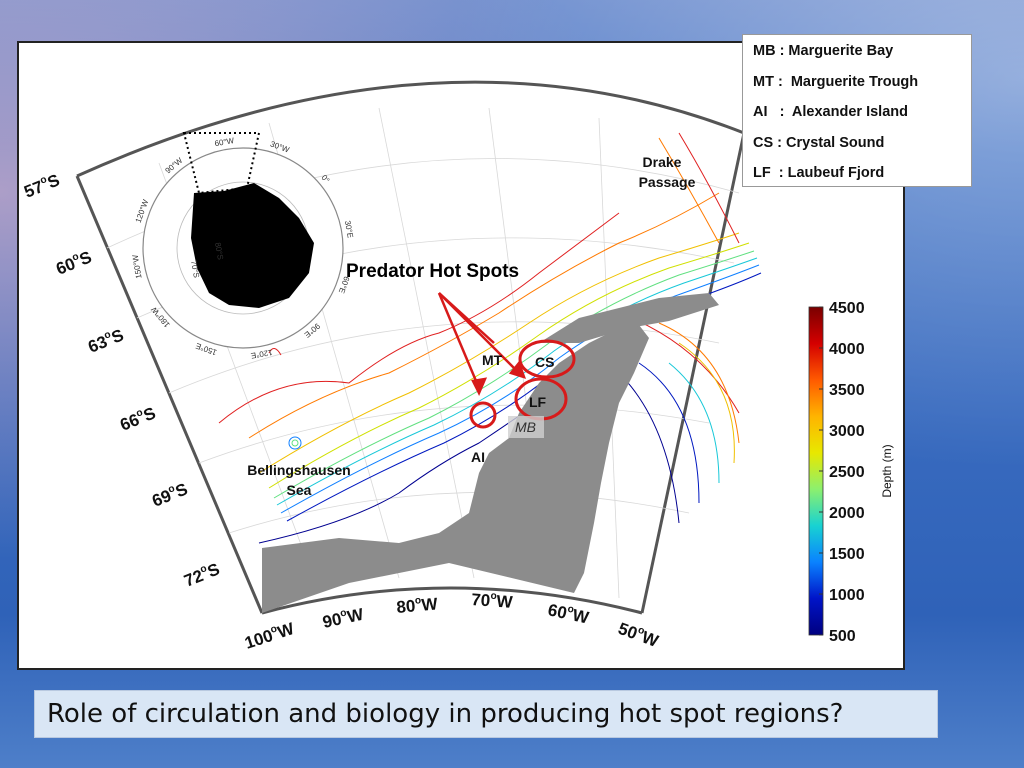  Describe the element at coordinates (410, 129) in the screenshot. I see `map-frame-top-arc` at that location.